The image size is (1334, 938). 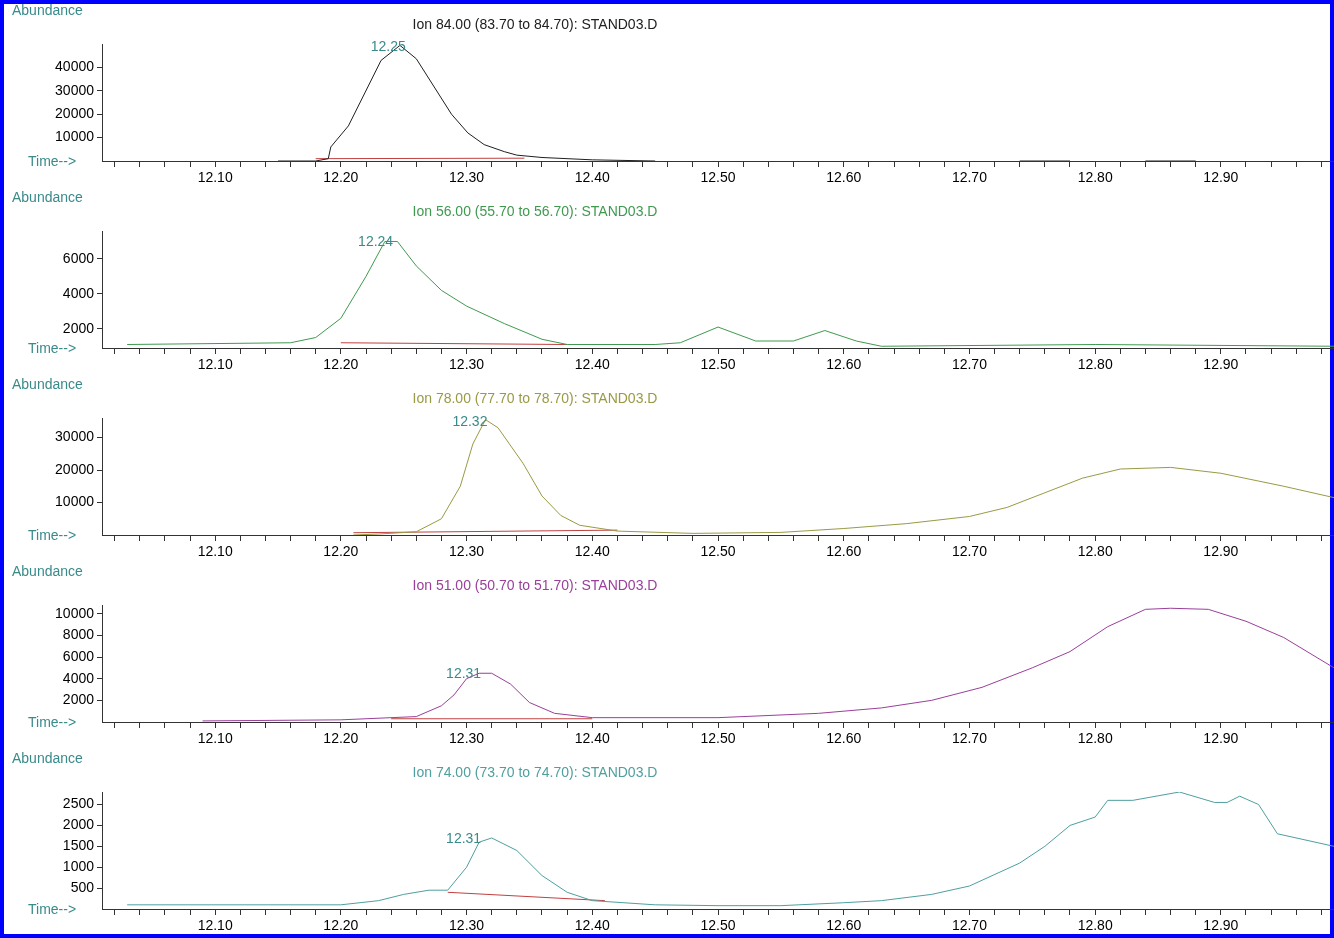 What do you see at coordinates (535, 772) in the screenshot?
I see `chart-title: Ion 74.00 (73.70 to 74.70): STAND03.D` at bounding box center [535, 772].